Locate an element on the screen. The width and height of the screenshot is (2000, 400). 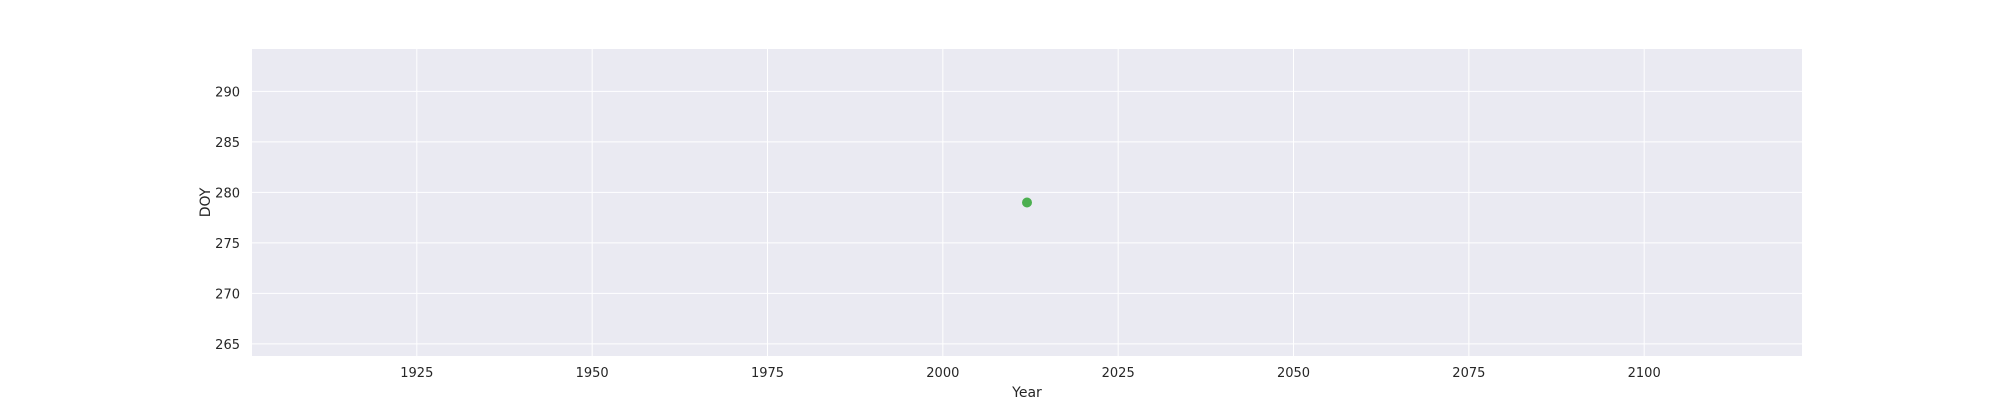
x-tick-label: 1950 is located at coordinates (592, 373).